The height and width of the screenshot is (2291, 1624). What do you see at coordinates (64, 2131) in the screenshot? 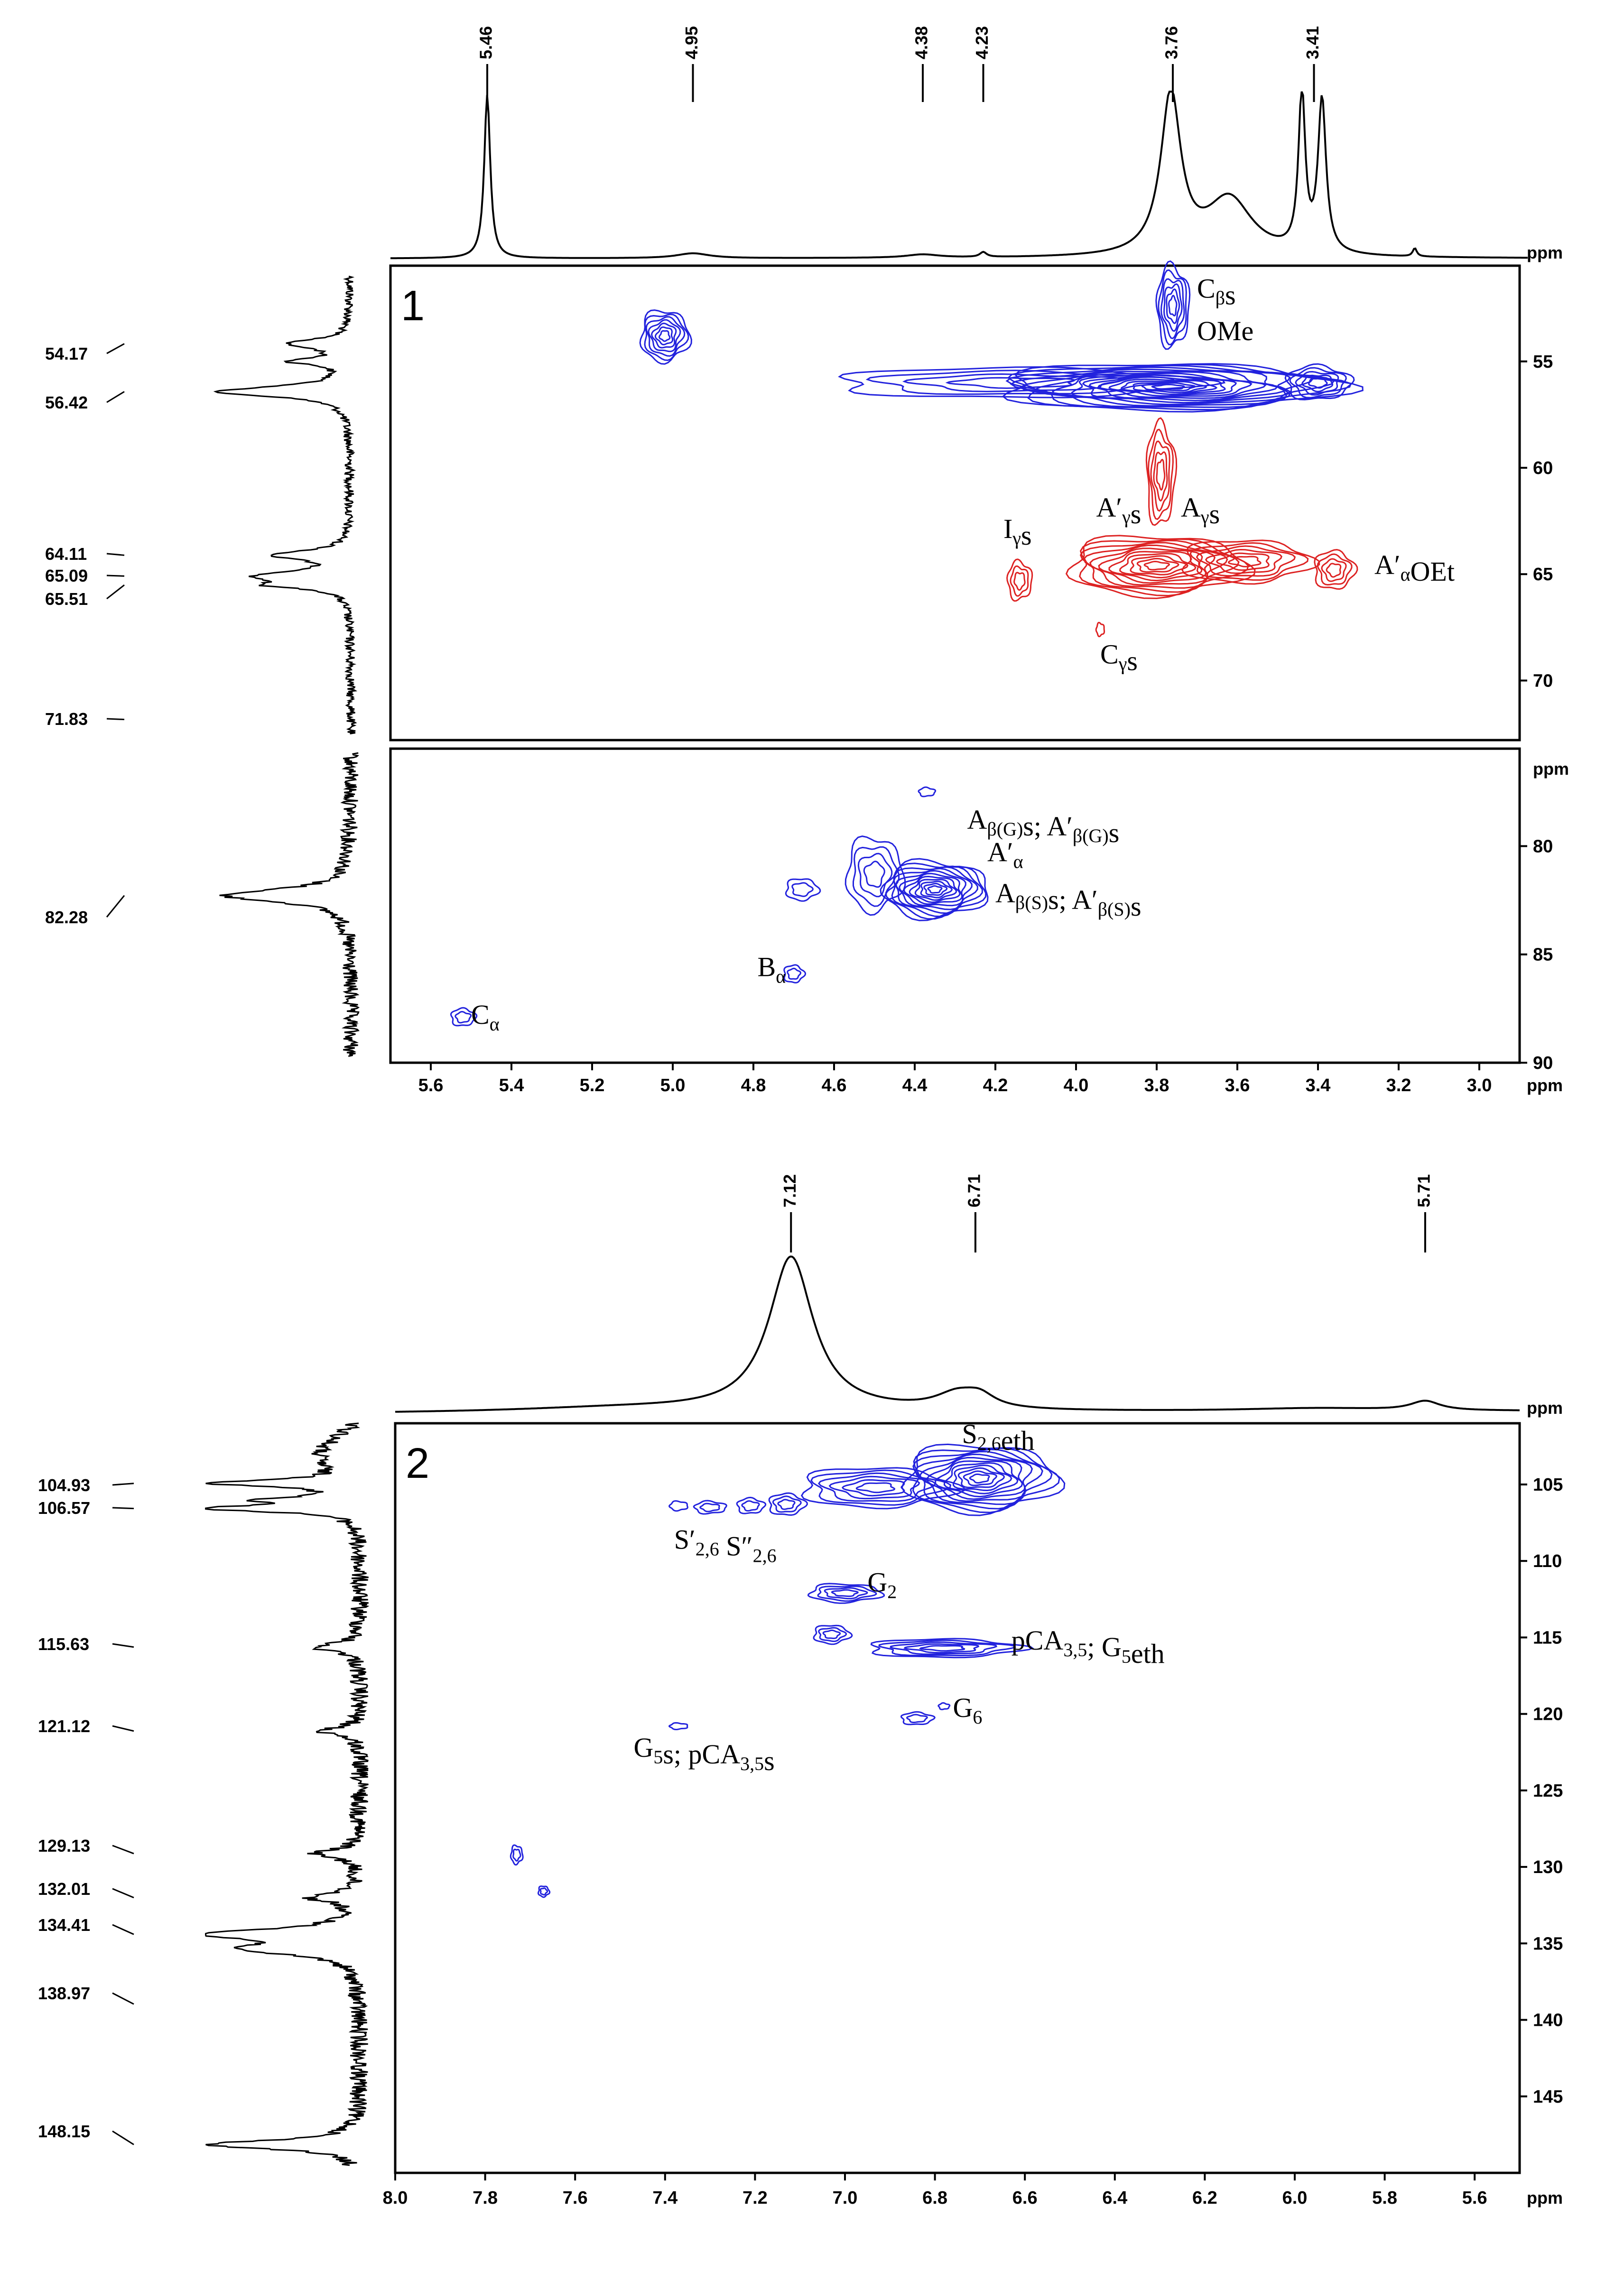
I see `carbon-peak-label: 148.15` at bounding box center [64, 2131].